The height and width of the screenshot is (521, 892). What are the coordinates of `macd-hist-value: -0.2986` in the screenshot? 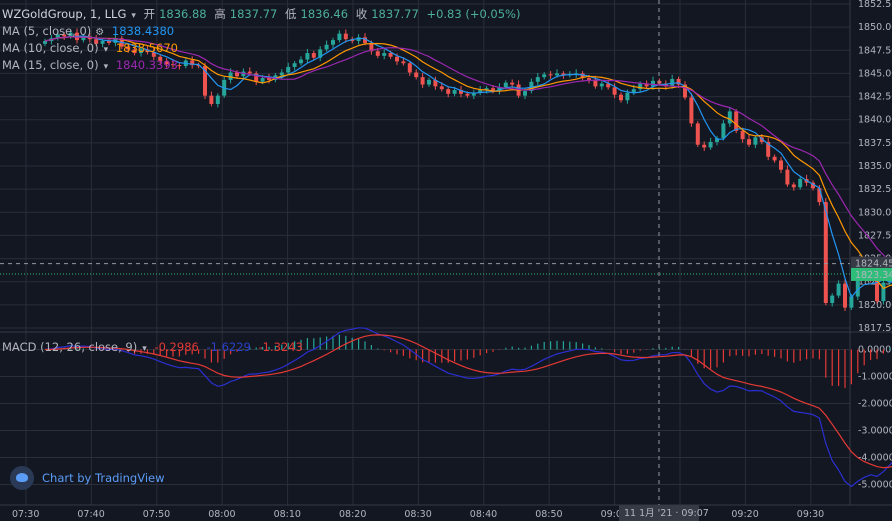 It's located at (176, 347).